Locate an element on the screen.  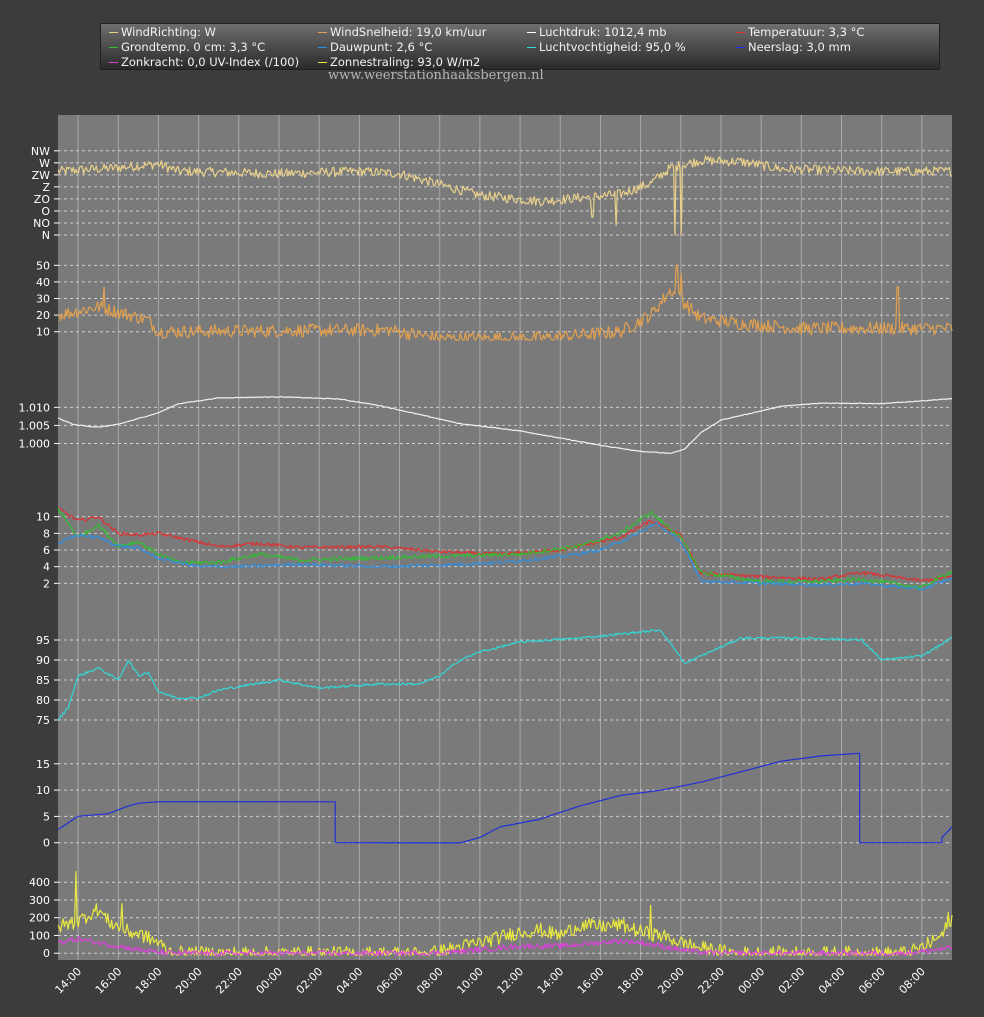
panel-temperatuur: 10 8 6 4 2 is located at coordinates (494, 549).